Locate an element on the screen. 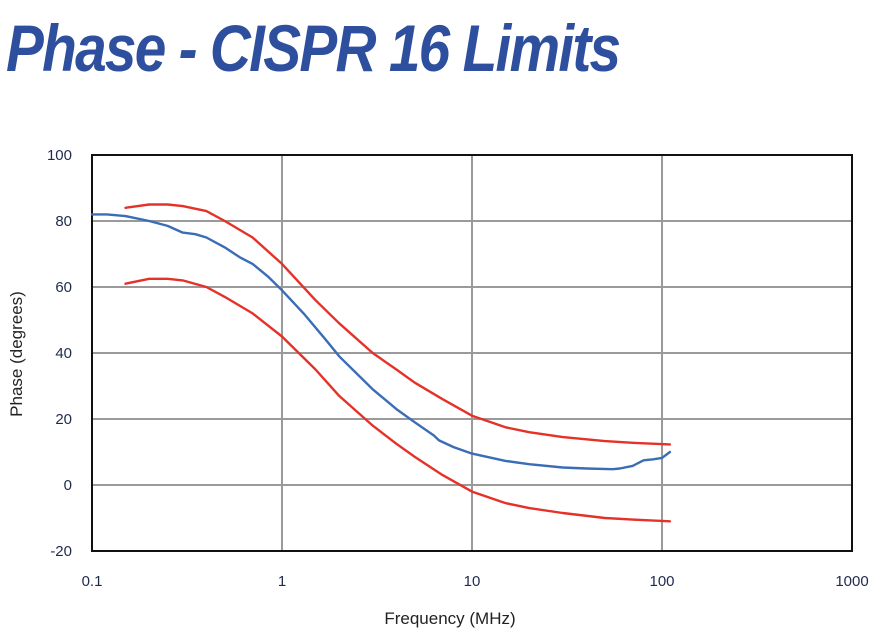 Image resolution: width=896 pixels, height=641 pixels. y-axis-ticks: -20 0 20 40 60 80 100 is located at coordinates (59, 353).